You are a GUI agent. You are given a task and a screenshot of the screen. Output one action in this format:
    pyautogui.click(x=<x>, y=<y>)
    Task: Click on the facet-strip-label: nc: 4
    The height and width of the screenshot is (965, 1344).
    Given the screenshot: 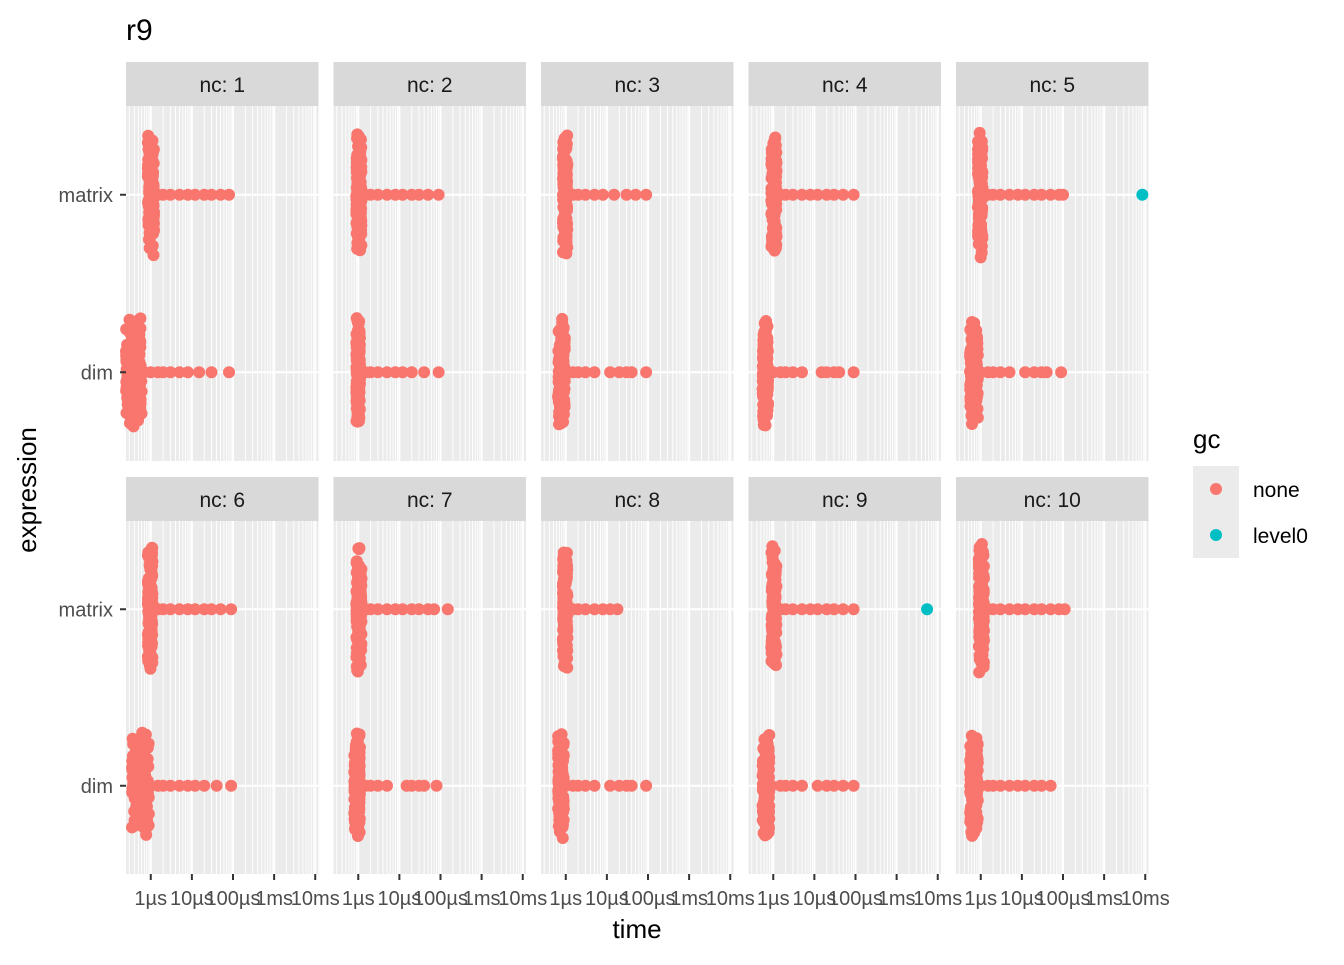 What is the action you would take?
    pyautogui.click(x=845, y=85)
    